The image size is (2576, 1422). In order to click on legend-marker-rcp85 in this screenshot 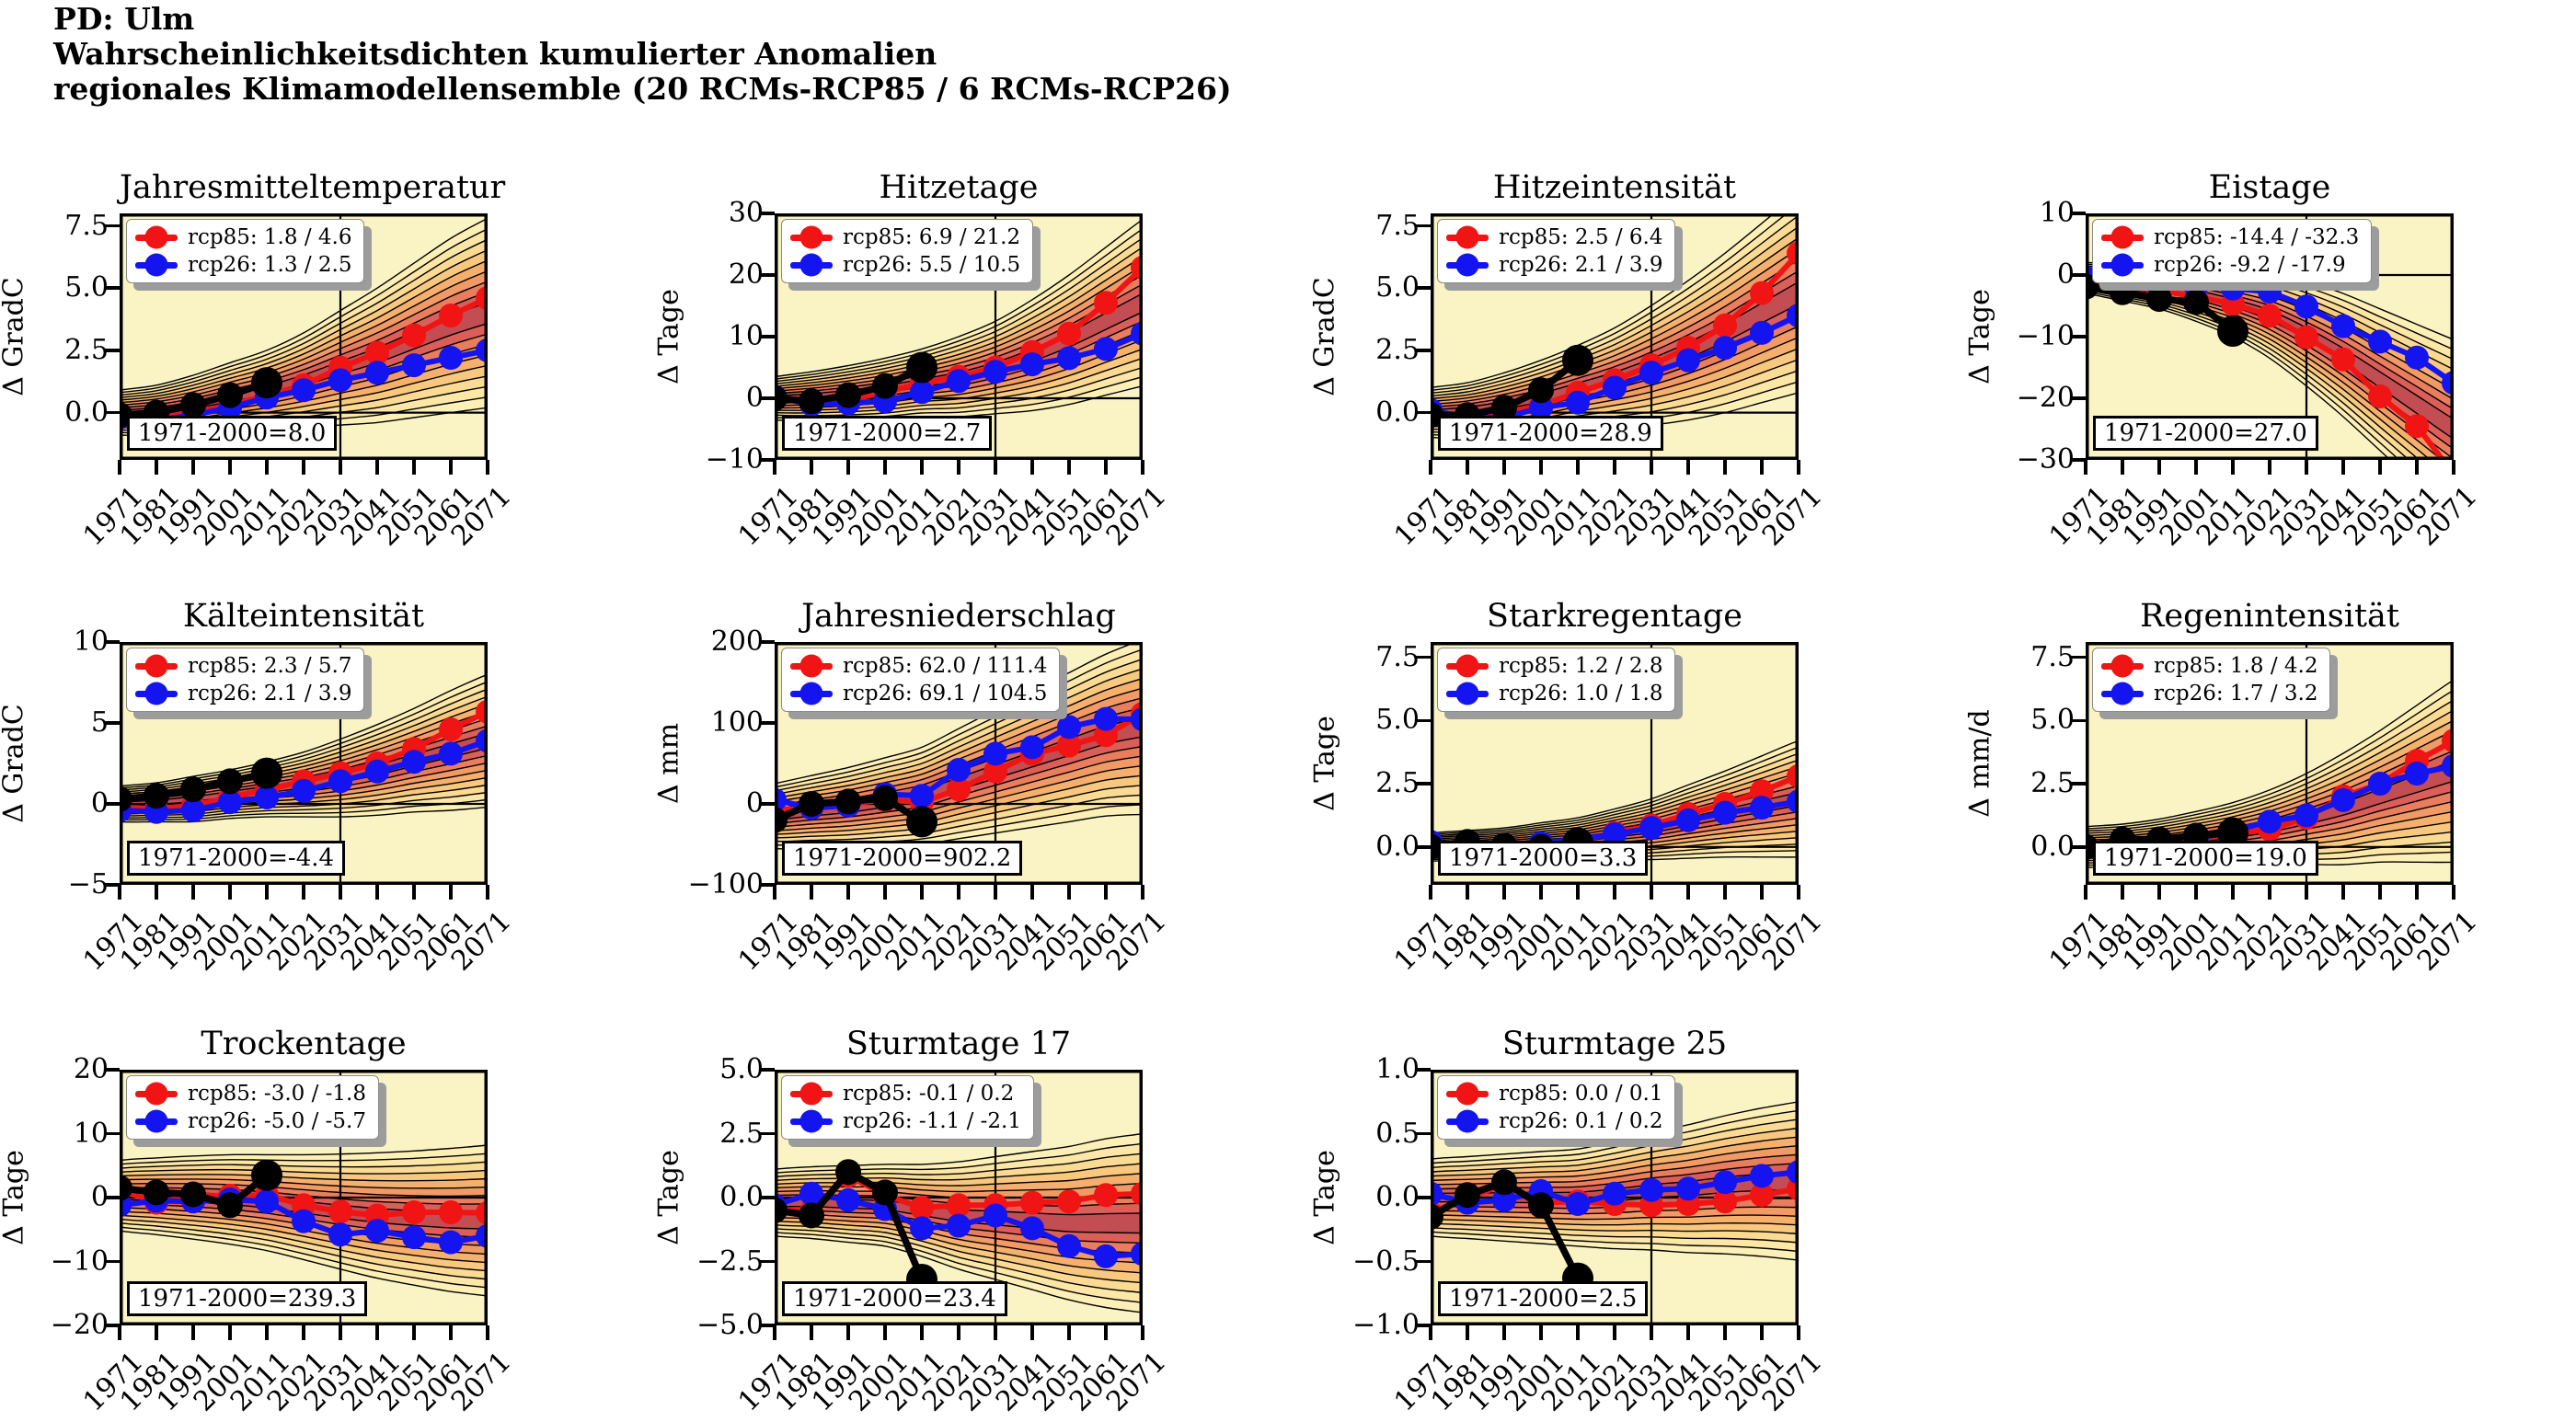, I will do `click(811, 237)`.